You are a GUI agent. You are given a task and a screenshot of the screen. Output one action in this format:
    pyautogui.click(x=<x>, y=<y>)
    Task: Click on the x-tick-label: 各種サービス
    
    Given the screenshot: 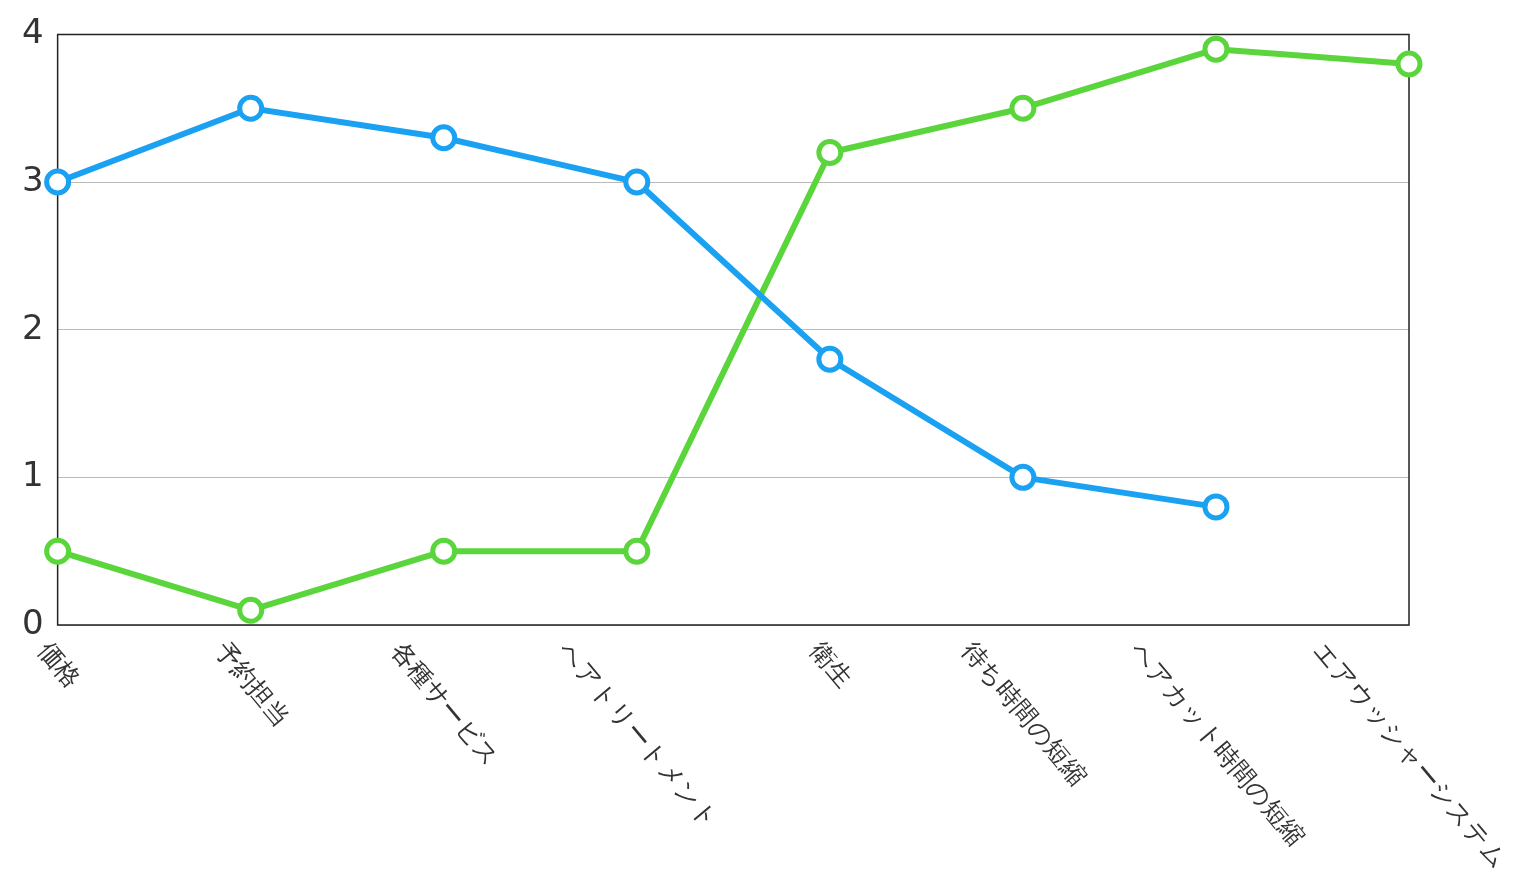 What is the action you would take?
    pyautogui.click(x=445, y=704)
    